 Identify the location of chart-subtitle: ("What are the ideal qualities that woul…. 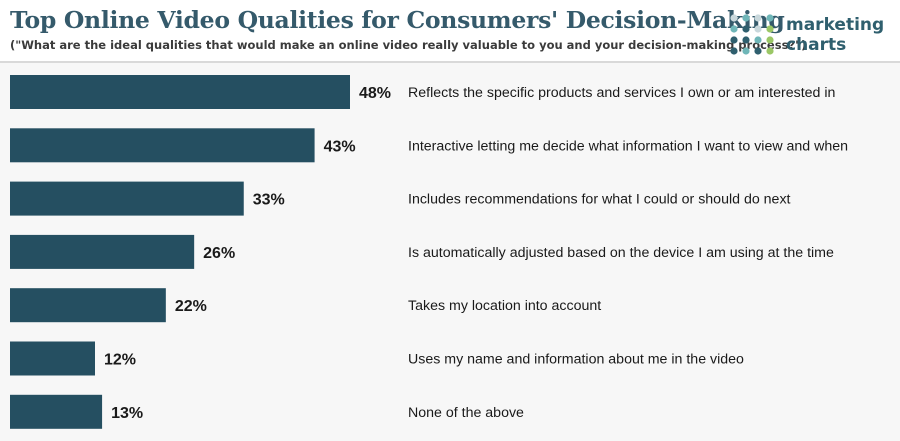
(408, 45).